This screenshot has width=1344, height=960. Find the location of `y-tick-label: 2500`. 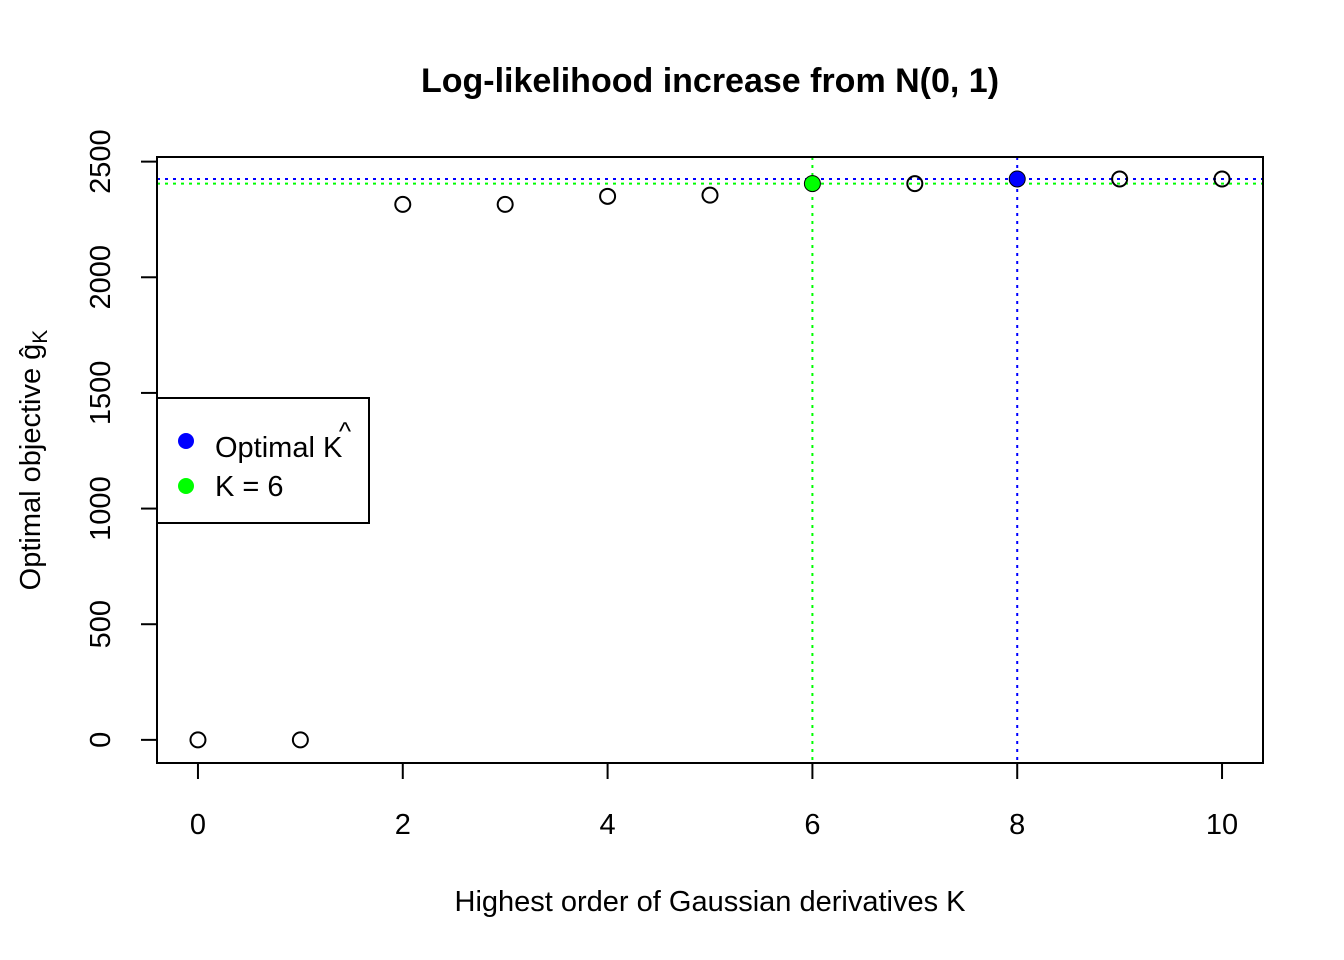

y-tick-label: 2500 is located at coordinates (101, 161).